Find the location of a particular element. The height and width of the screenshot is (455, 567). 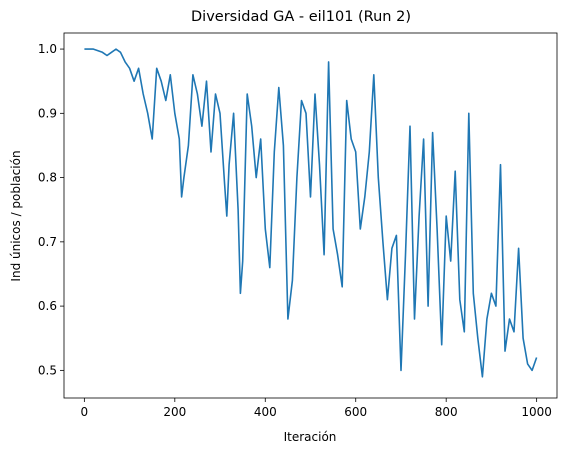

chart-title: Diversidad GA - eil101 (Run 2) is located at coordinates (301, 17).